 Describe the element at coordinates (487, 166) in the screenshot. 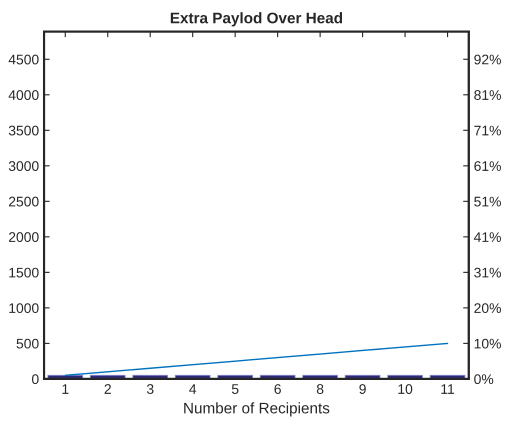

I see `y2-tick-label: 61%` at that location.